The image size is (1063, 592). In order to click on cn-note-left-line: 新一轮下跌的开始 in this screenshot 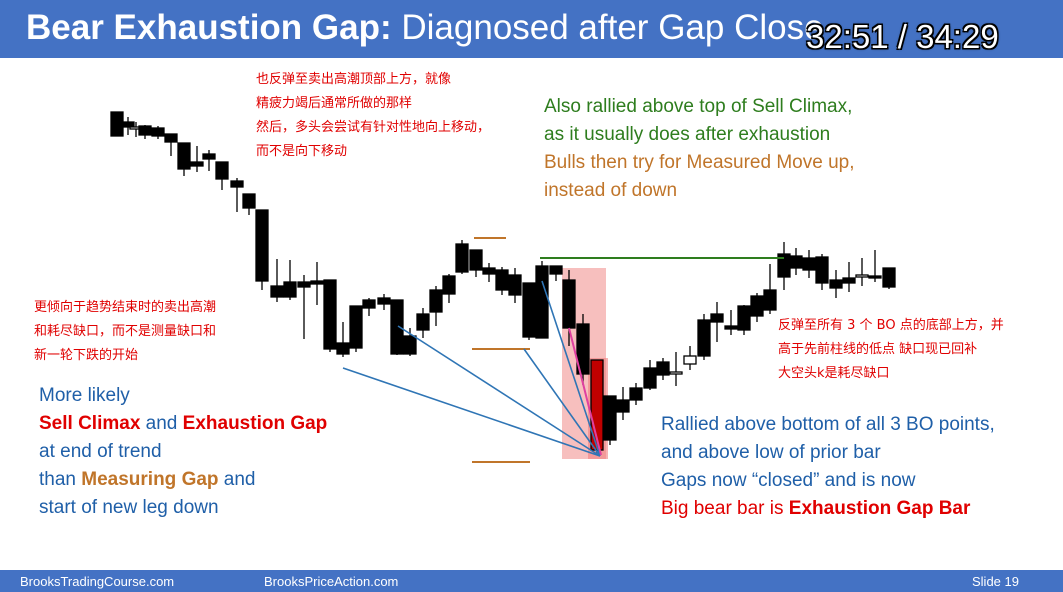, I will do `click(86, 355)`.